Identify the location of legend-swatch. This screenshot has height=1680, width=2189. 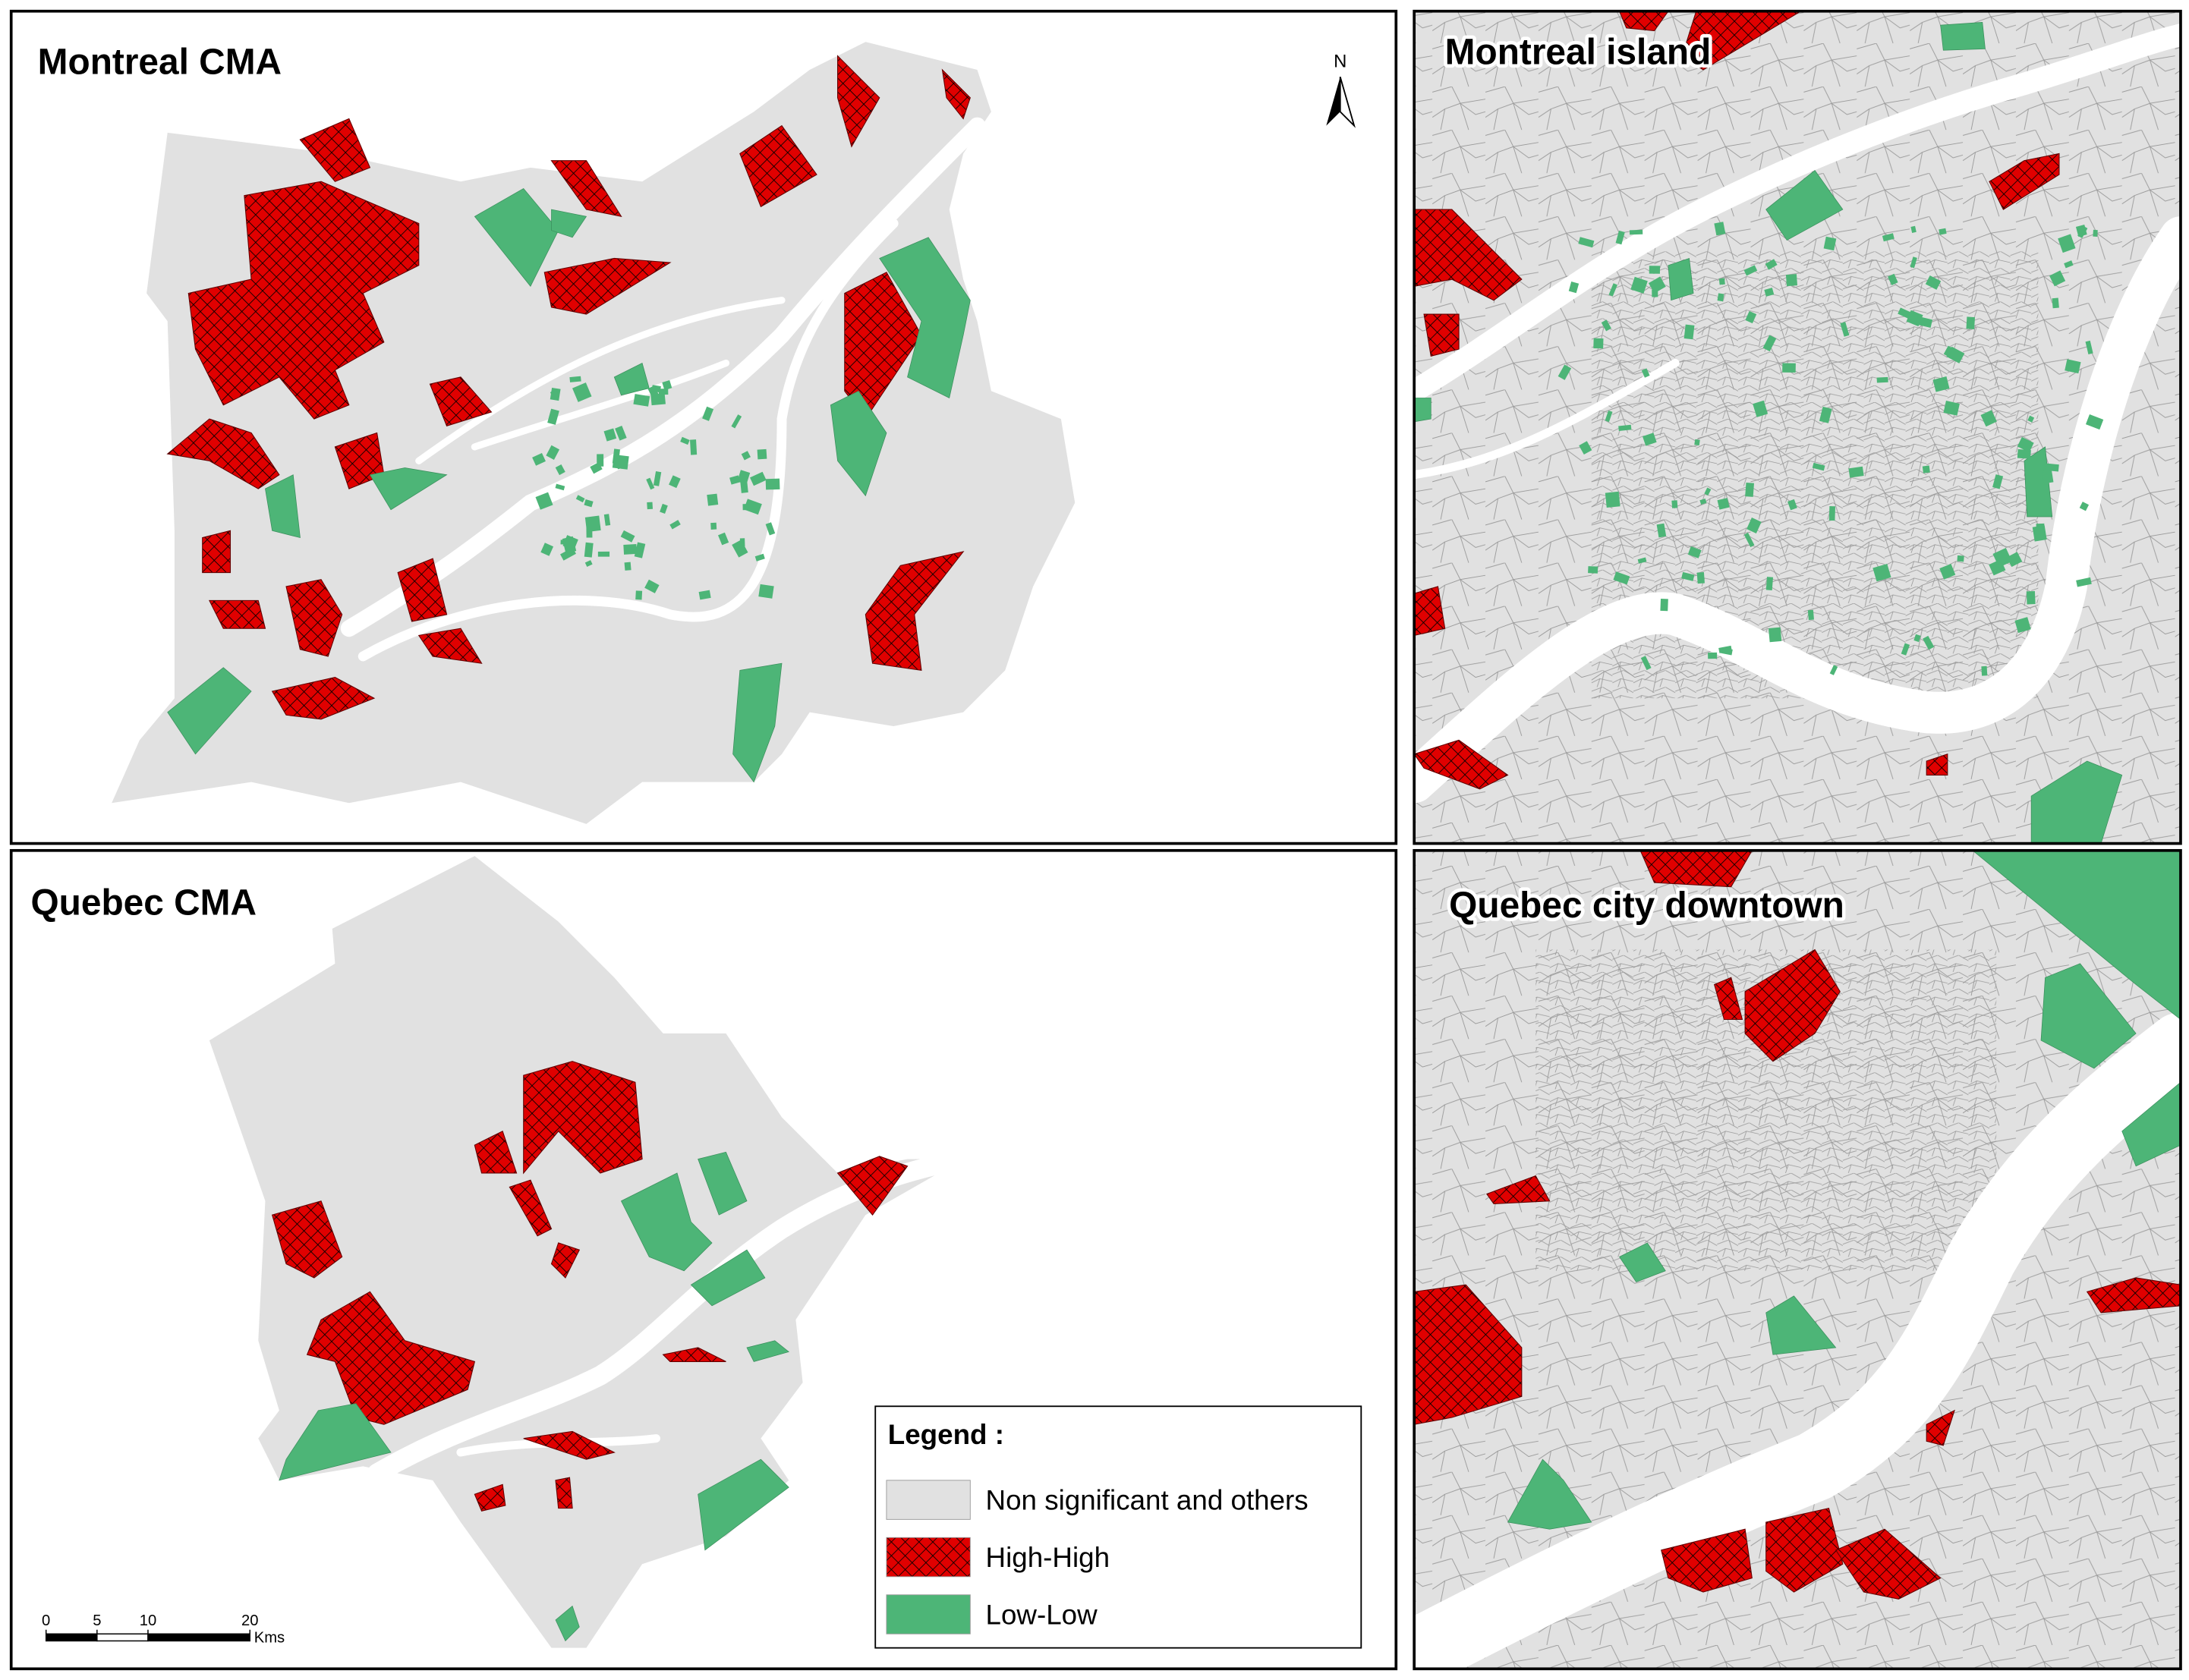
(928, 1614).